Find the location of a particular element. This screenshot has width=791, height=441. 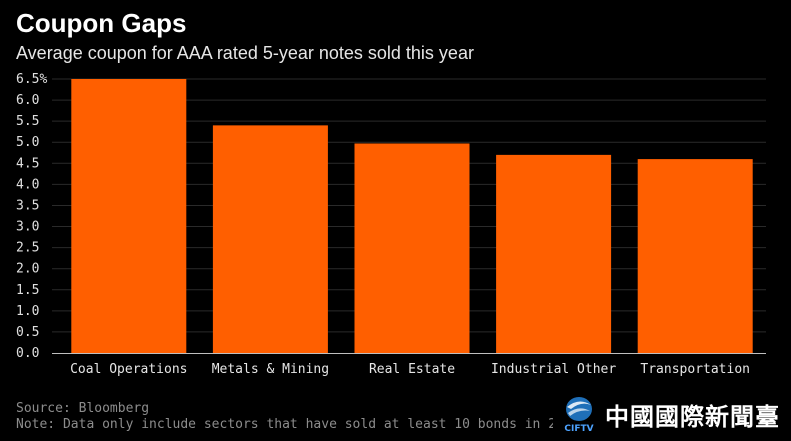

watermark-text: 中國國際新聞臺 is located at coordinates (692, 417).